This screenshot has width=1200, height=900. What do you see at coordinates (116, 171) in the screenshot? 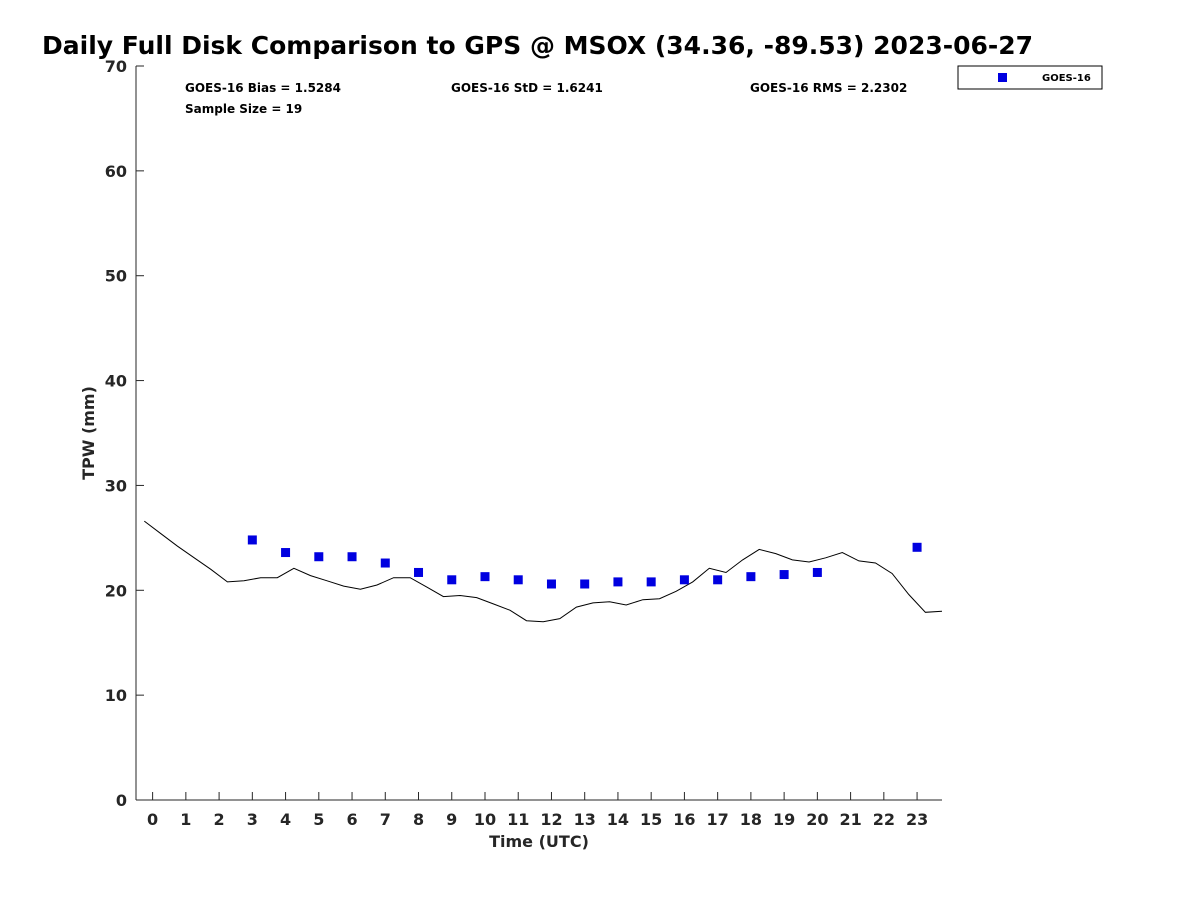
I see `y-tick-label: 60` at bounding box center [116, 171].